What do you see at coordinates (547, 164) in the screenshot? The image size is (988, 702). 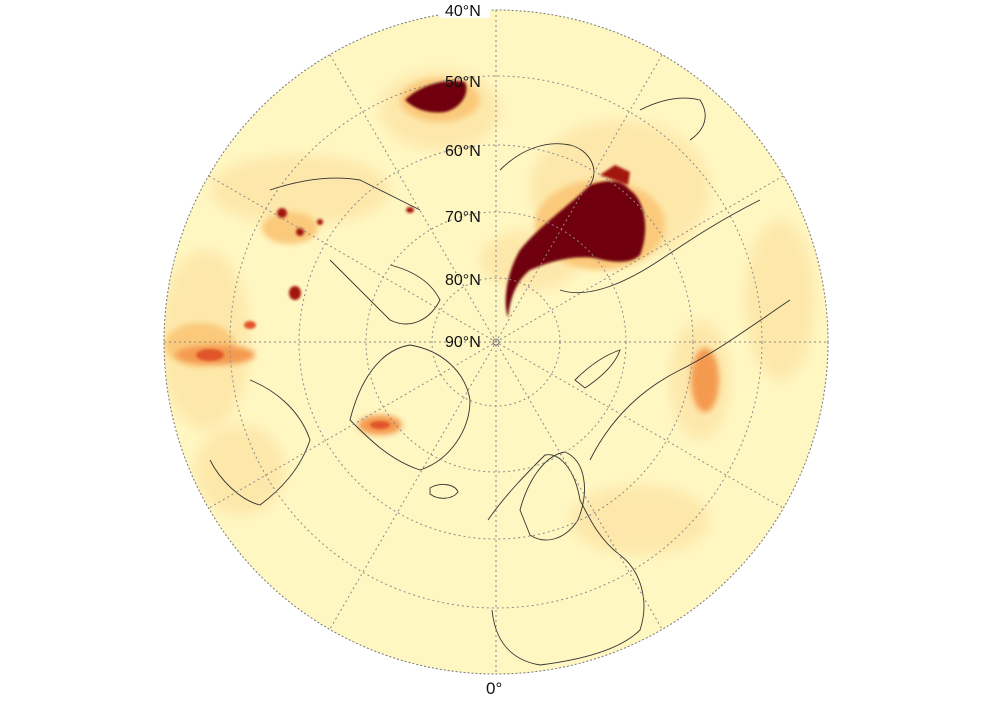 I see `coast-chukotka` at bounding box center [547, 164].